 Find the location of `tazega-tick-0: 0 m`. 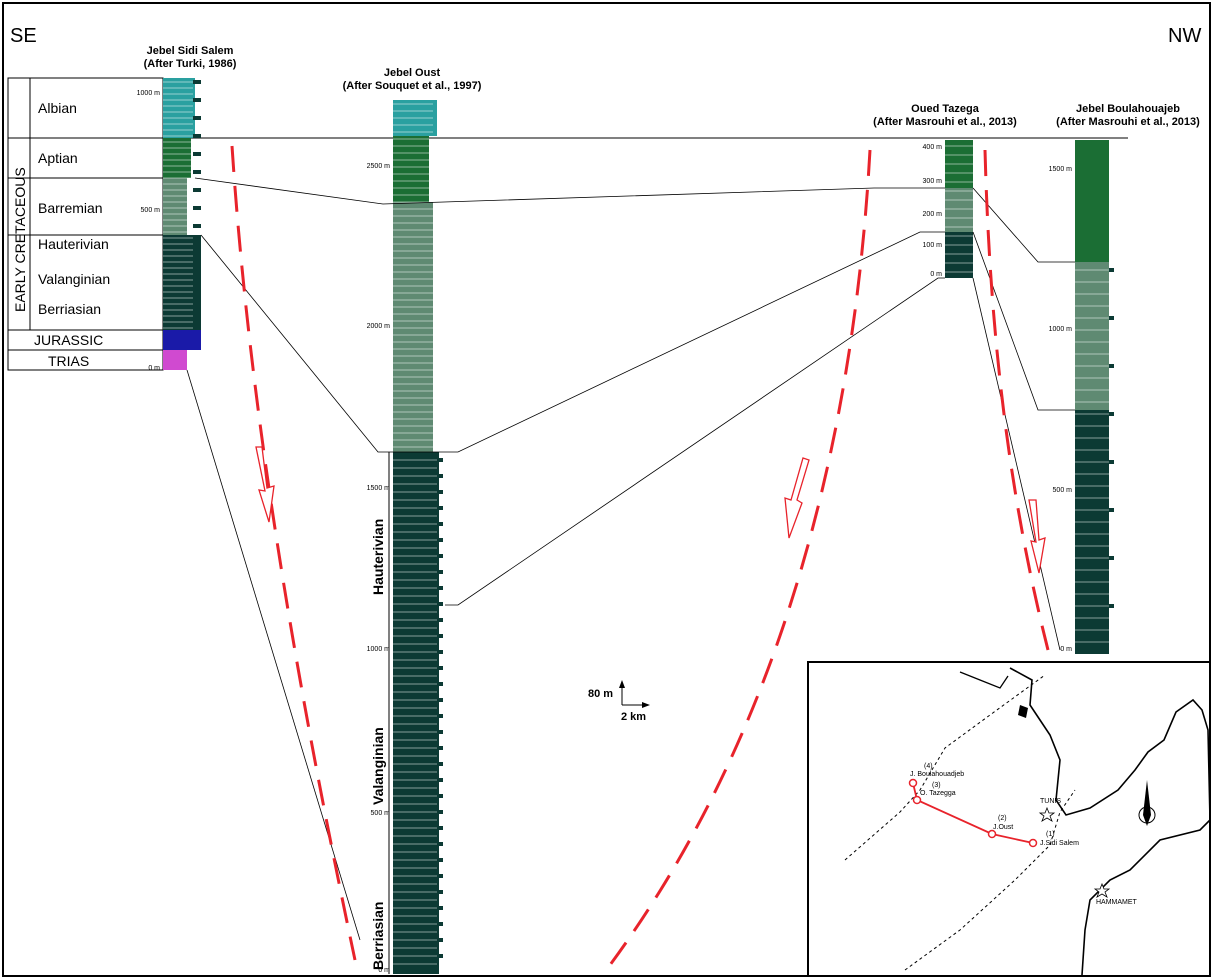

tazega-tick-0: 0 m is located at coordinates (936, 274).